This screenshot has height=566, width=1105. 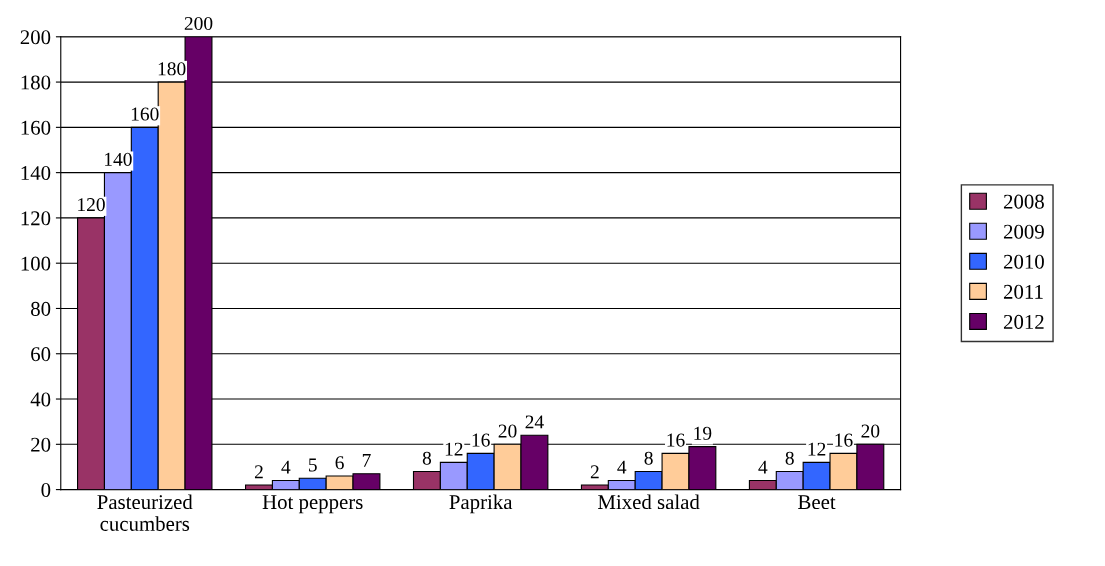 What do you see at coordinates (1023, 291) in the screenshot?
I see `legend-label: 2011` at bounding box center [1023, 291].